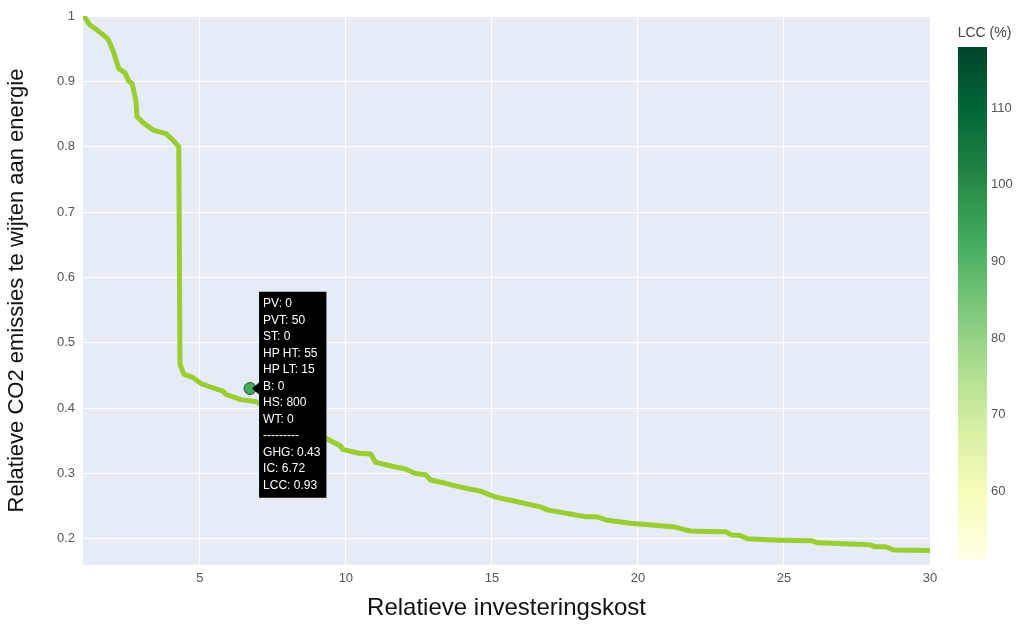 This screenshot has width=1023, height=627. What do you see at coordinates (984, 31) in the screenshot?
I see `color-bar-title: LCC (%)` at bounding box center [984, 31].